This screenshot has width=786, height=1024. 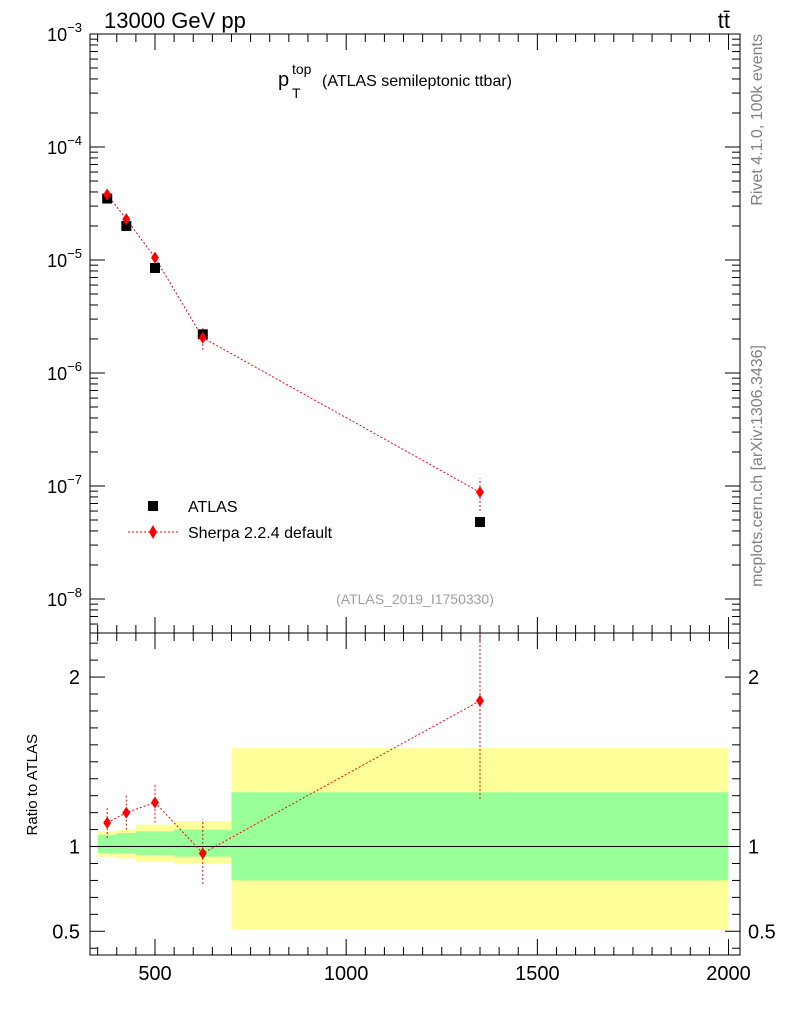 I want to click on x-tick-label: 2000, so click(x=728, y=974).